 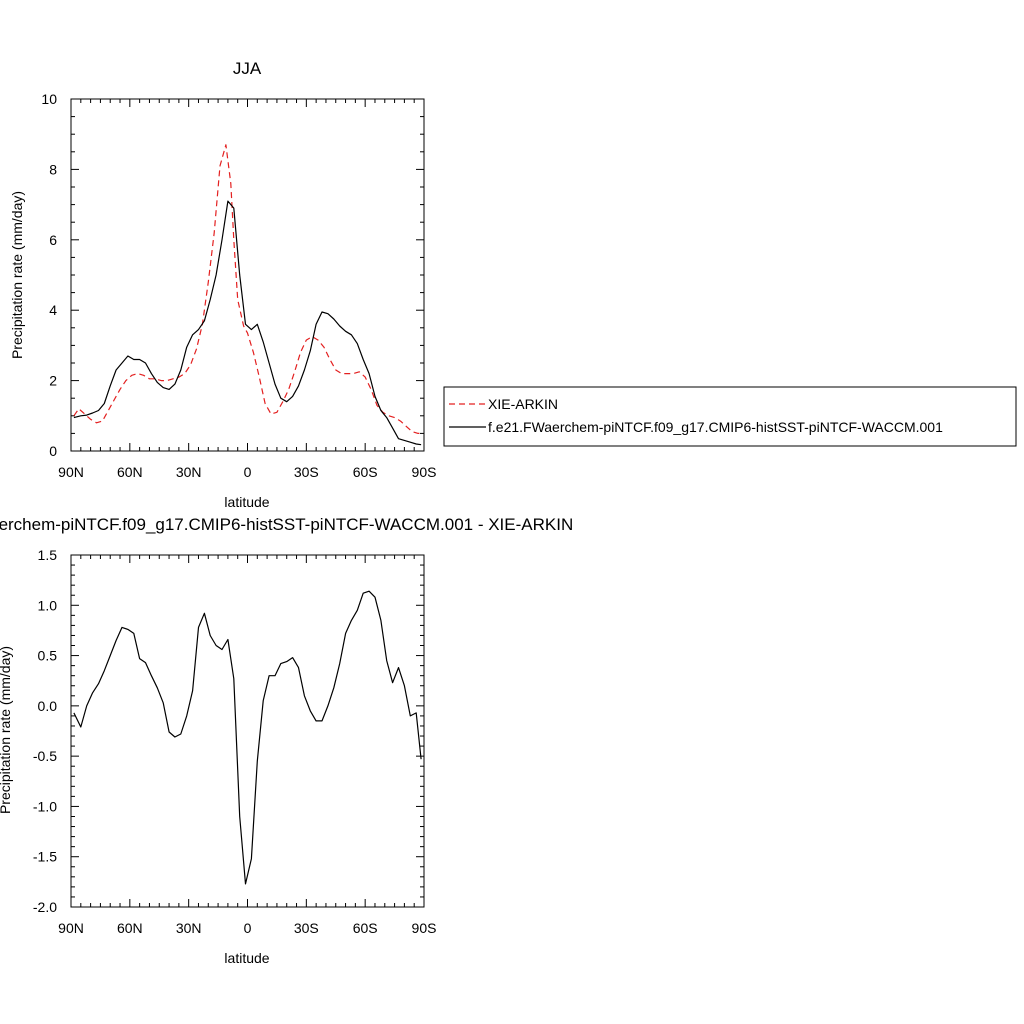 What do you see at coordinates (49, 275) in the screenshot?
I see `y-tick-labels: 0 2 4 6 8 10` at bounding box center [49, 275].